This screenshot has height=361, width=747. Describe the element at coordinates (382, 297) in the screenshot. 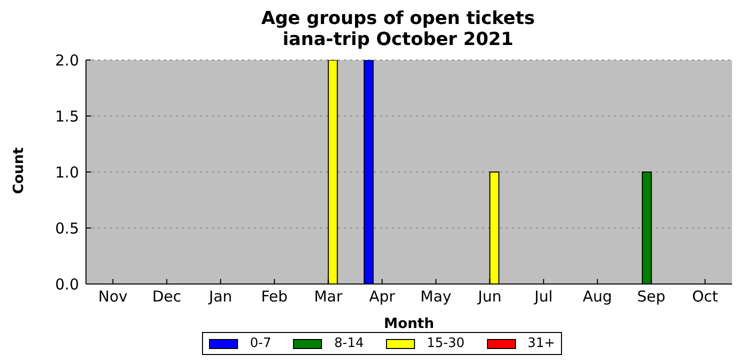

I see `x-tick-label: Apr` at that location.